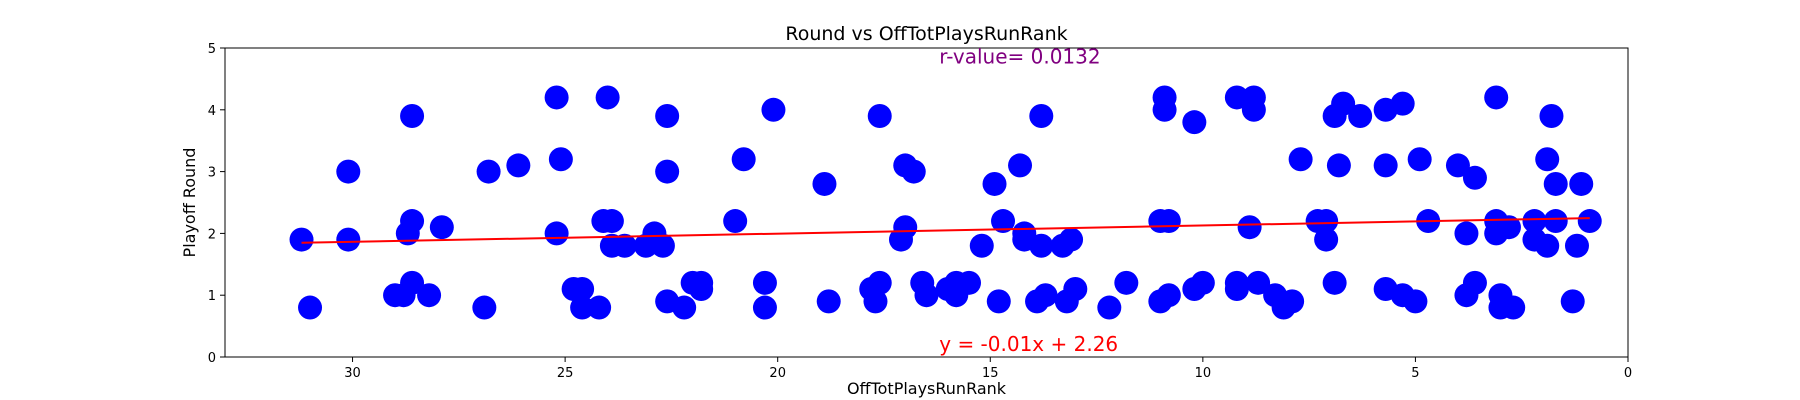 The image size is (1800, 400). I want to click on x-tick-label: 15, so click(990, 373).